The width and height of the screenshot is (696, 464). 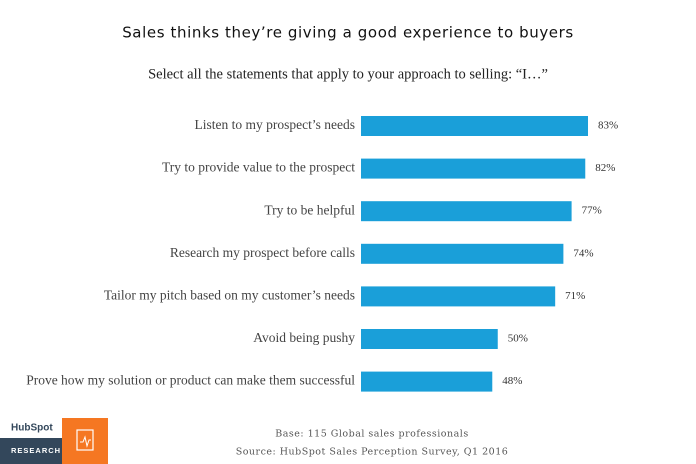 I want to click on value-label: 48%, so click(x=512, y=381).